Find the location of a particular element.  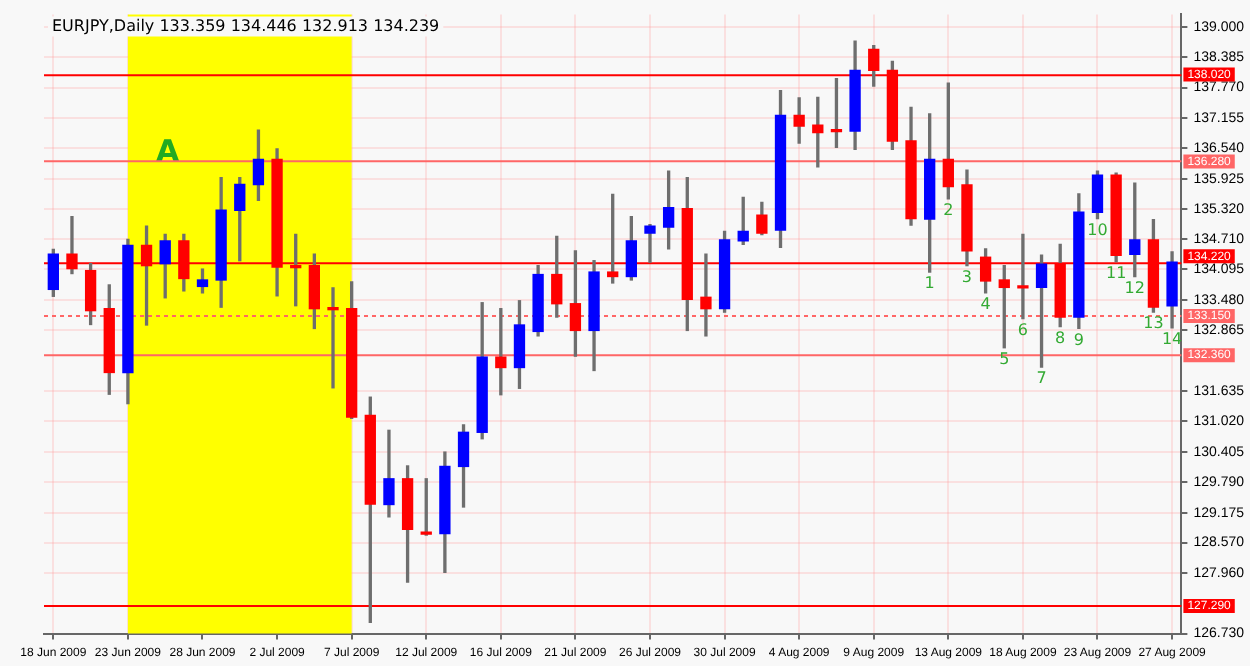

text: 6 is located at coordinates (1022, 329).